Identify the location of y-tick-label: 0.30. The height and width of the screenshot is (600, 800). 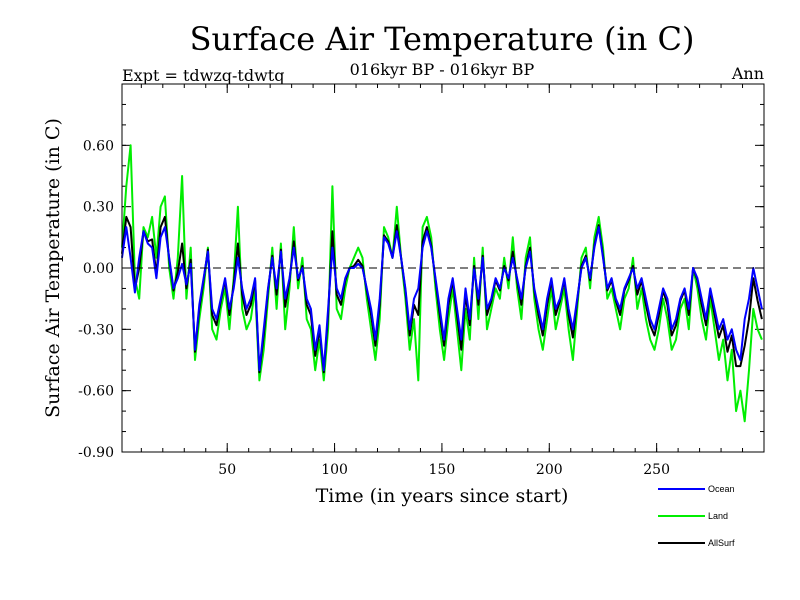
(98, 208).